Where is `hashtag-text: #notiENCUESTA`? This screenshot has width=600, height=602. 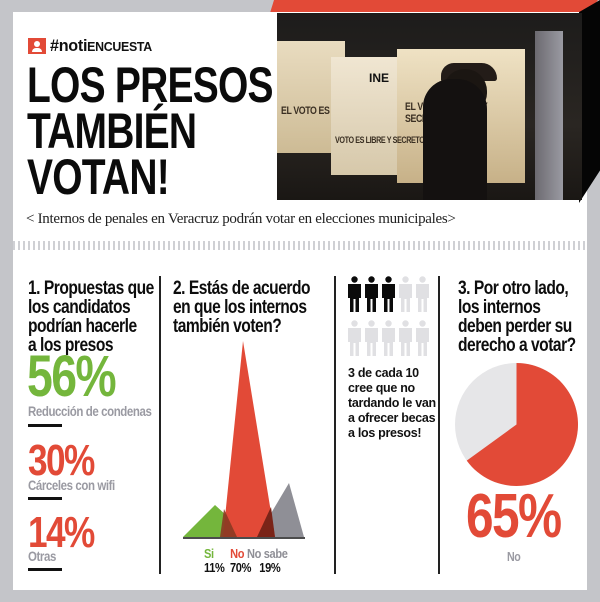 hashtag-text: #notiENCUESTA is located at coordinates (101, 46).